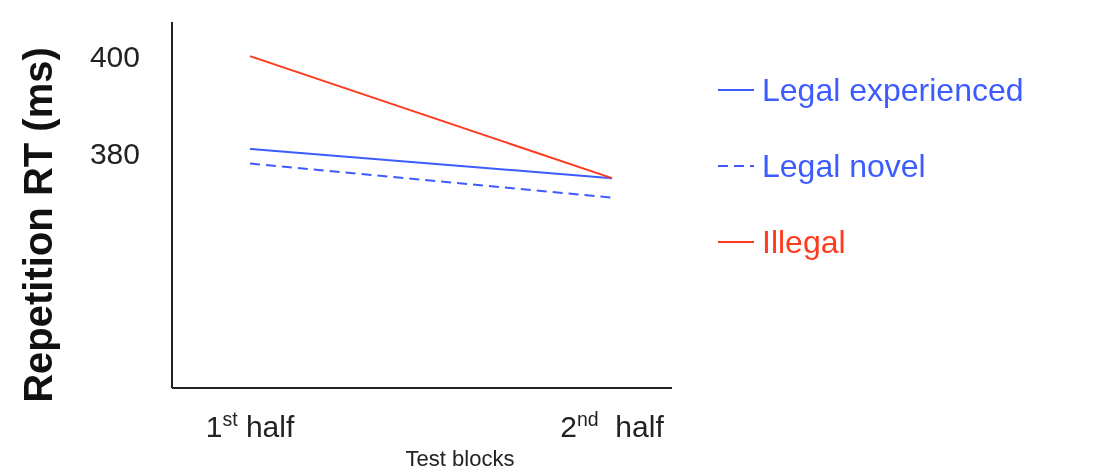 Image resolution: width=1107 pixels, height=476 pixels. Describe the element at coordinates (38, 225) in the screenshot. I see `y-axis-title: Repetition RT (ms)` at that location.